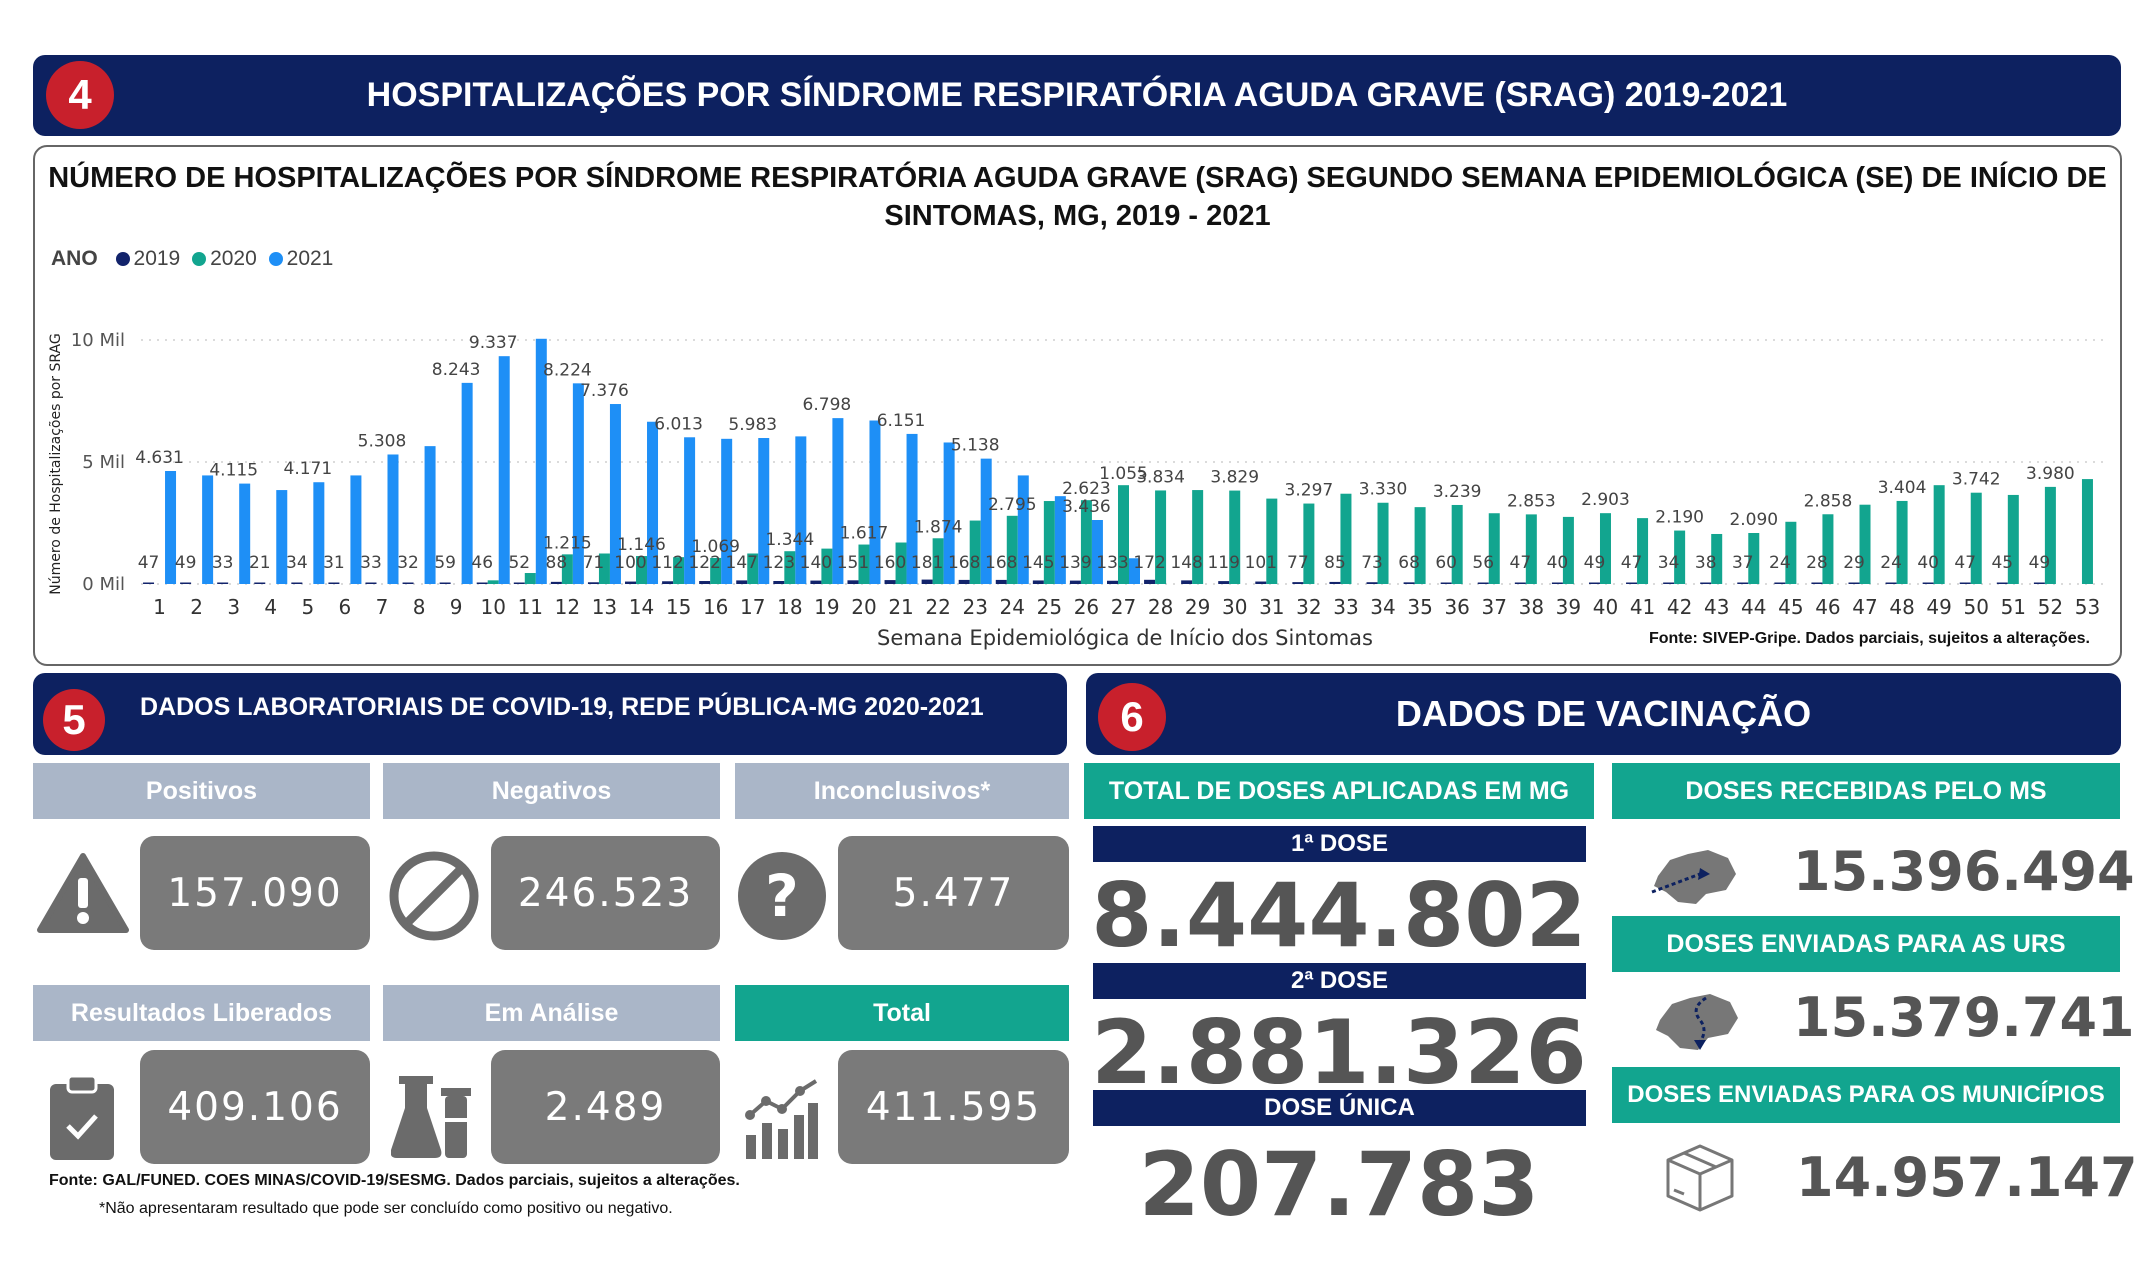 The height and width of the screenshot is (1275, 2150). I want to click on data-label: 6.151, so click(901, 421).